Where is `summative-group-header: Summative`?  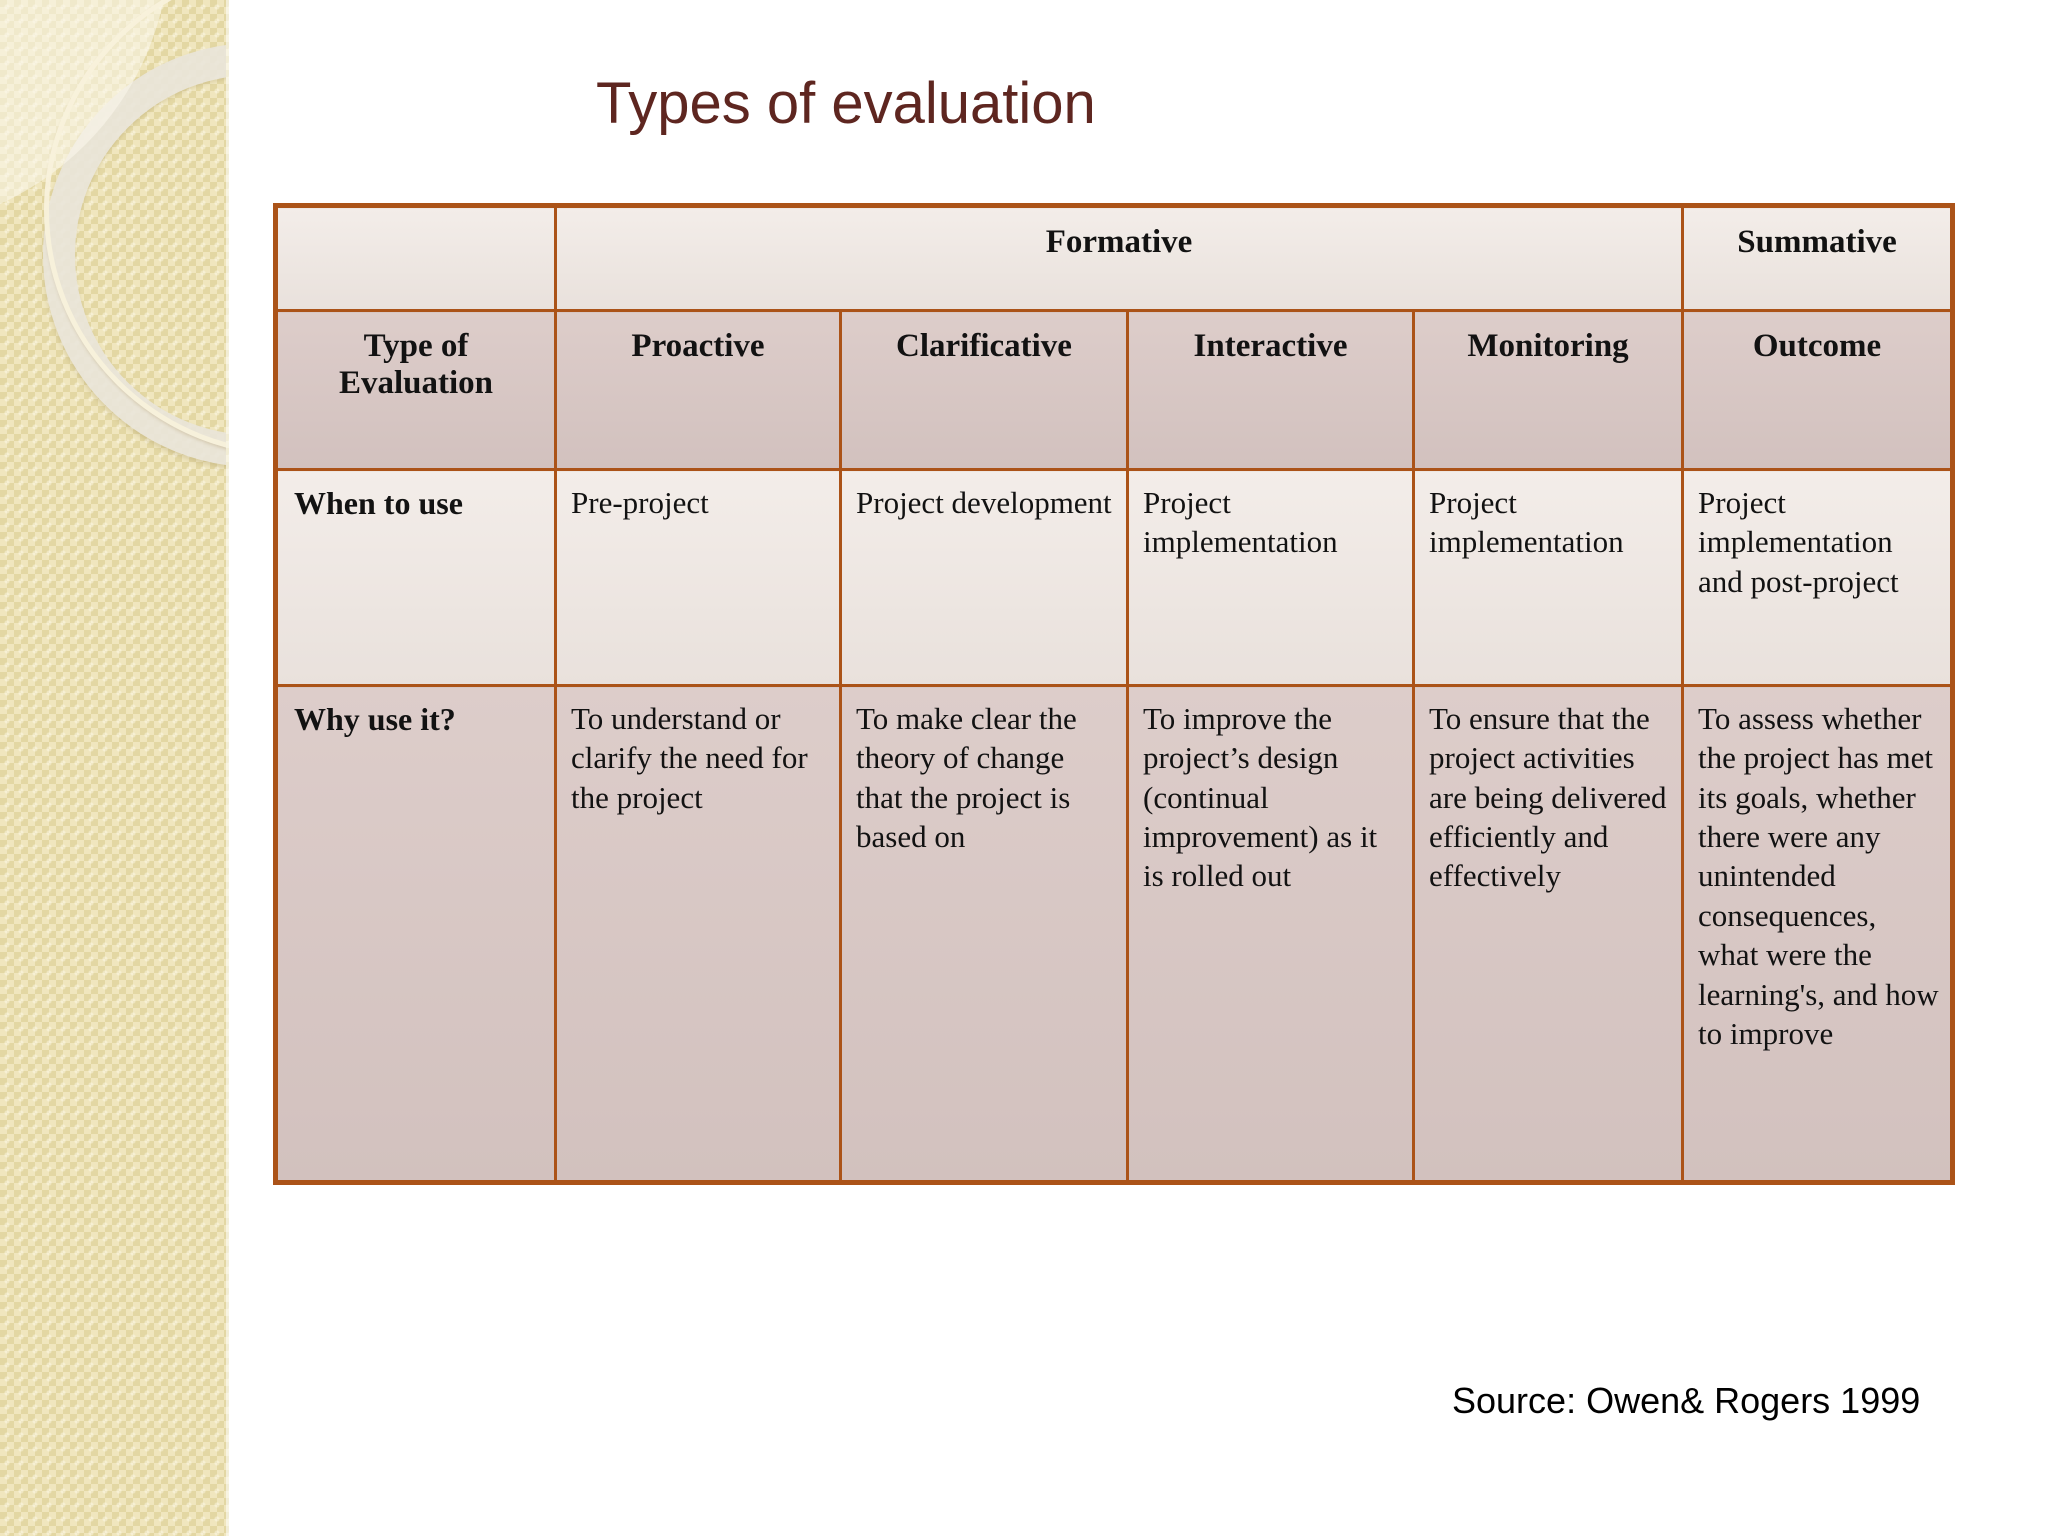 summative-group-header: Summative is located at coordinates (1818, 258).